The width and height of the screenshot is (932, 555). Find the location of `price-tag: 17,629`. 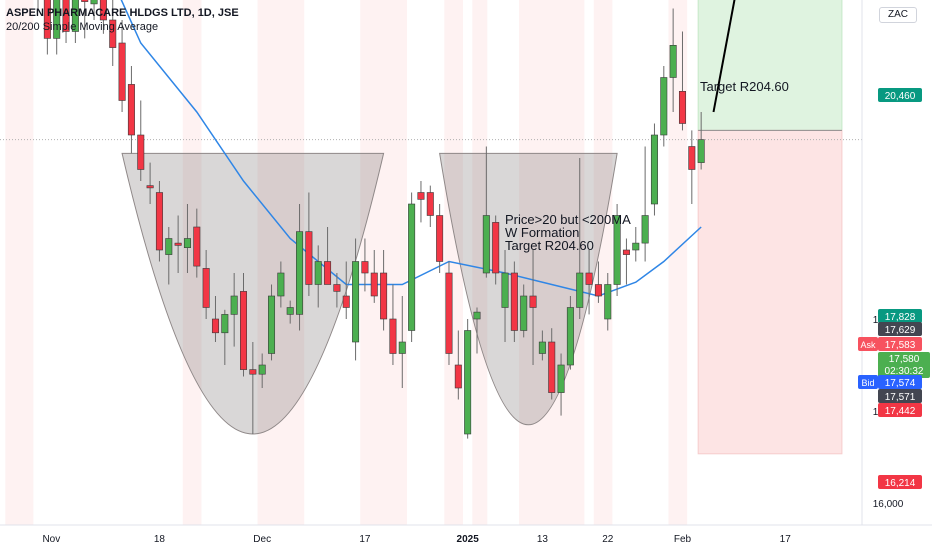

price-tag: 17,629 is located at coordinates (900, 329).